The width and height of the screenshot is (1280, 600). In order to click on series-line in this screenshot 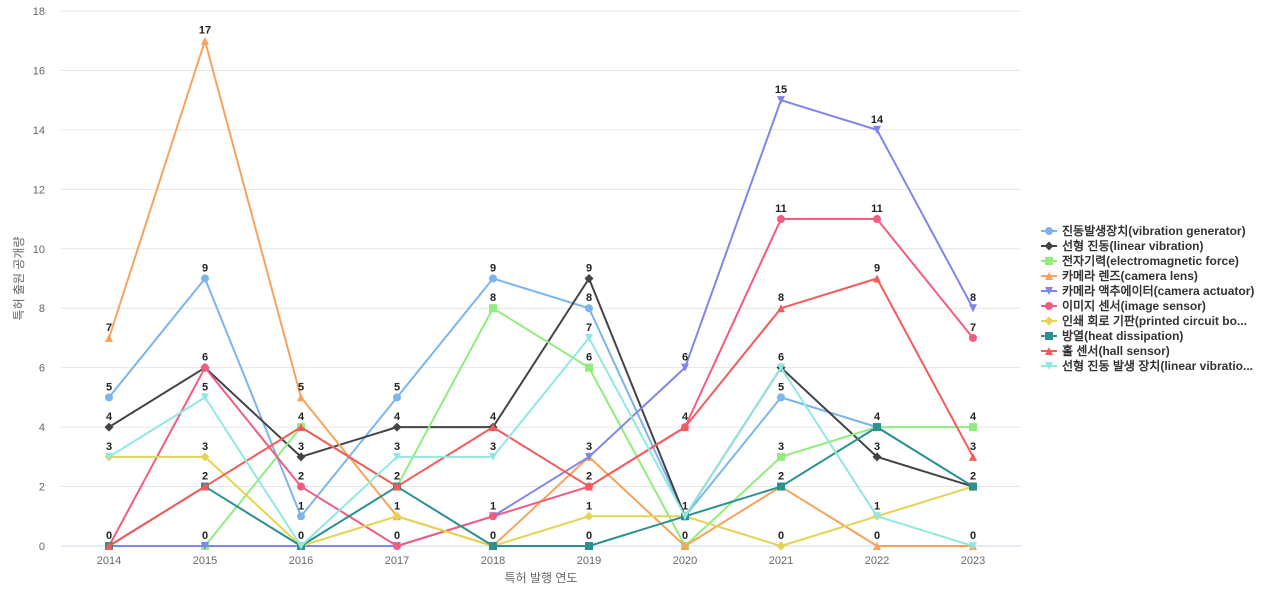, I will do `click(541, 486)`.